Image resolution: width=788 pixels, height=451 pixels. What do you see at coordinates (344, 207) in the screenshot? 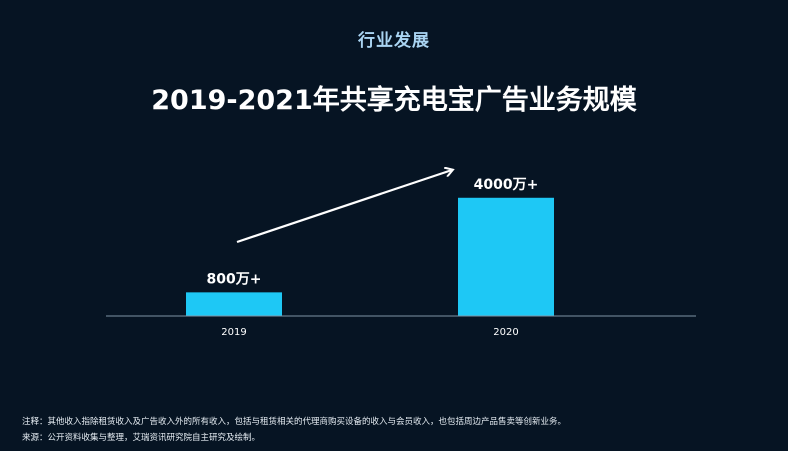
I see `trend-arrow` at bounding box center [344, 207].